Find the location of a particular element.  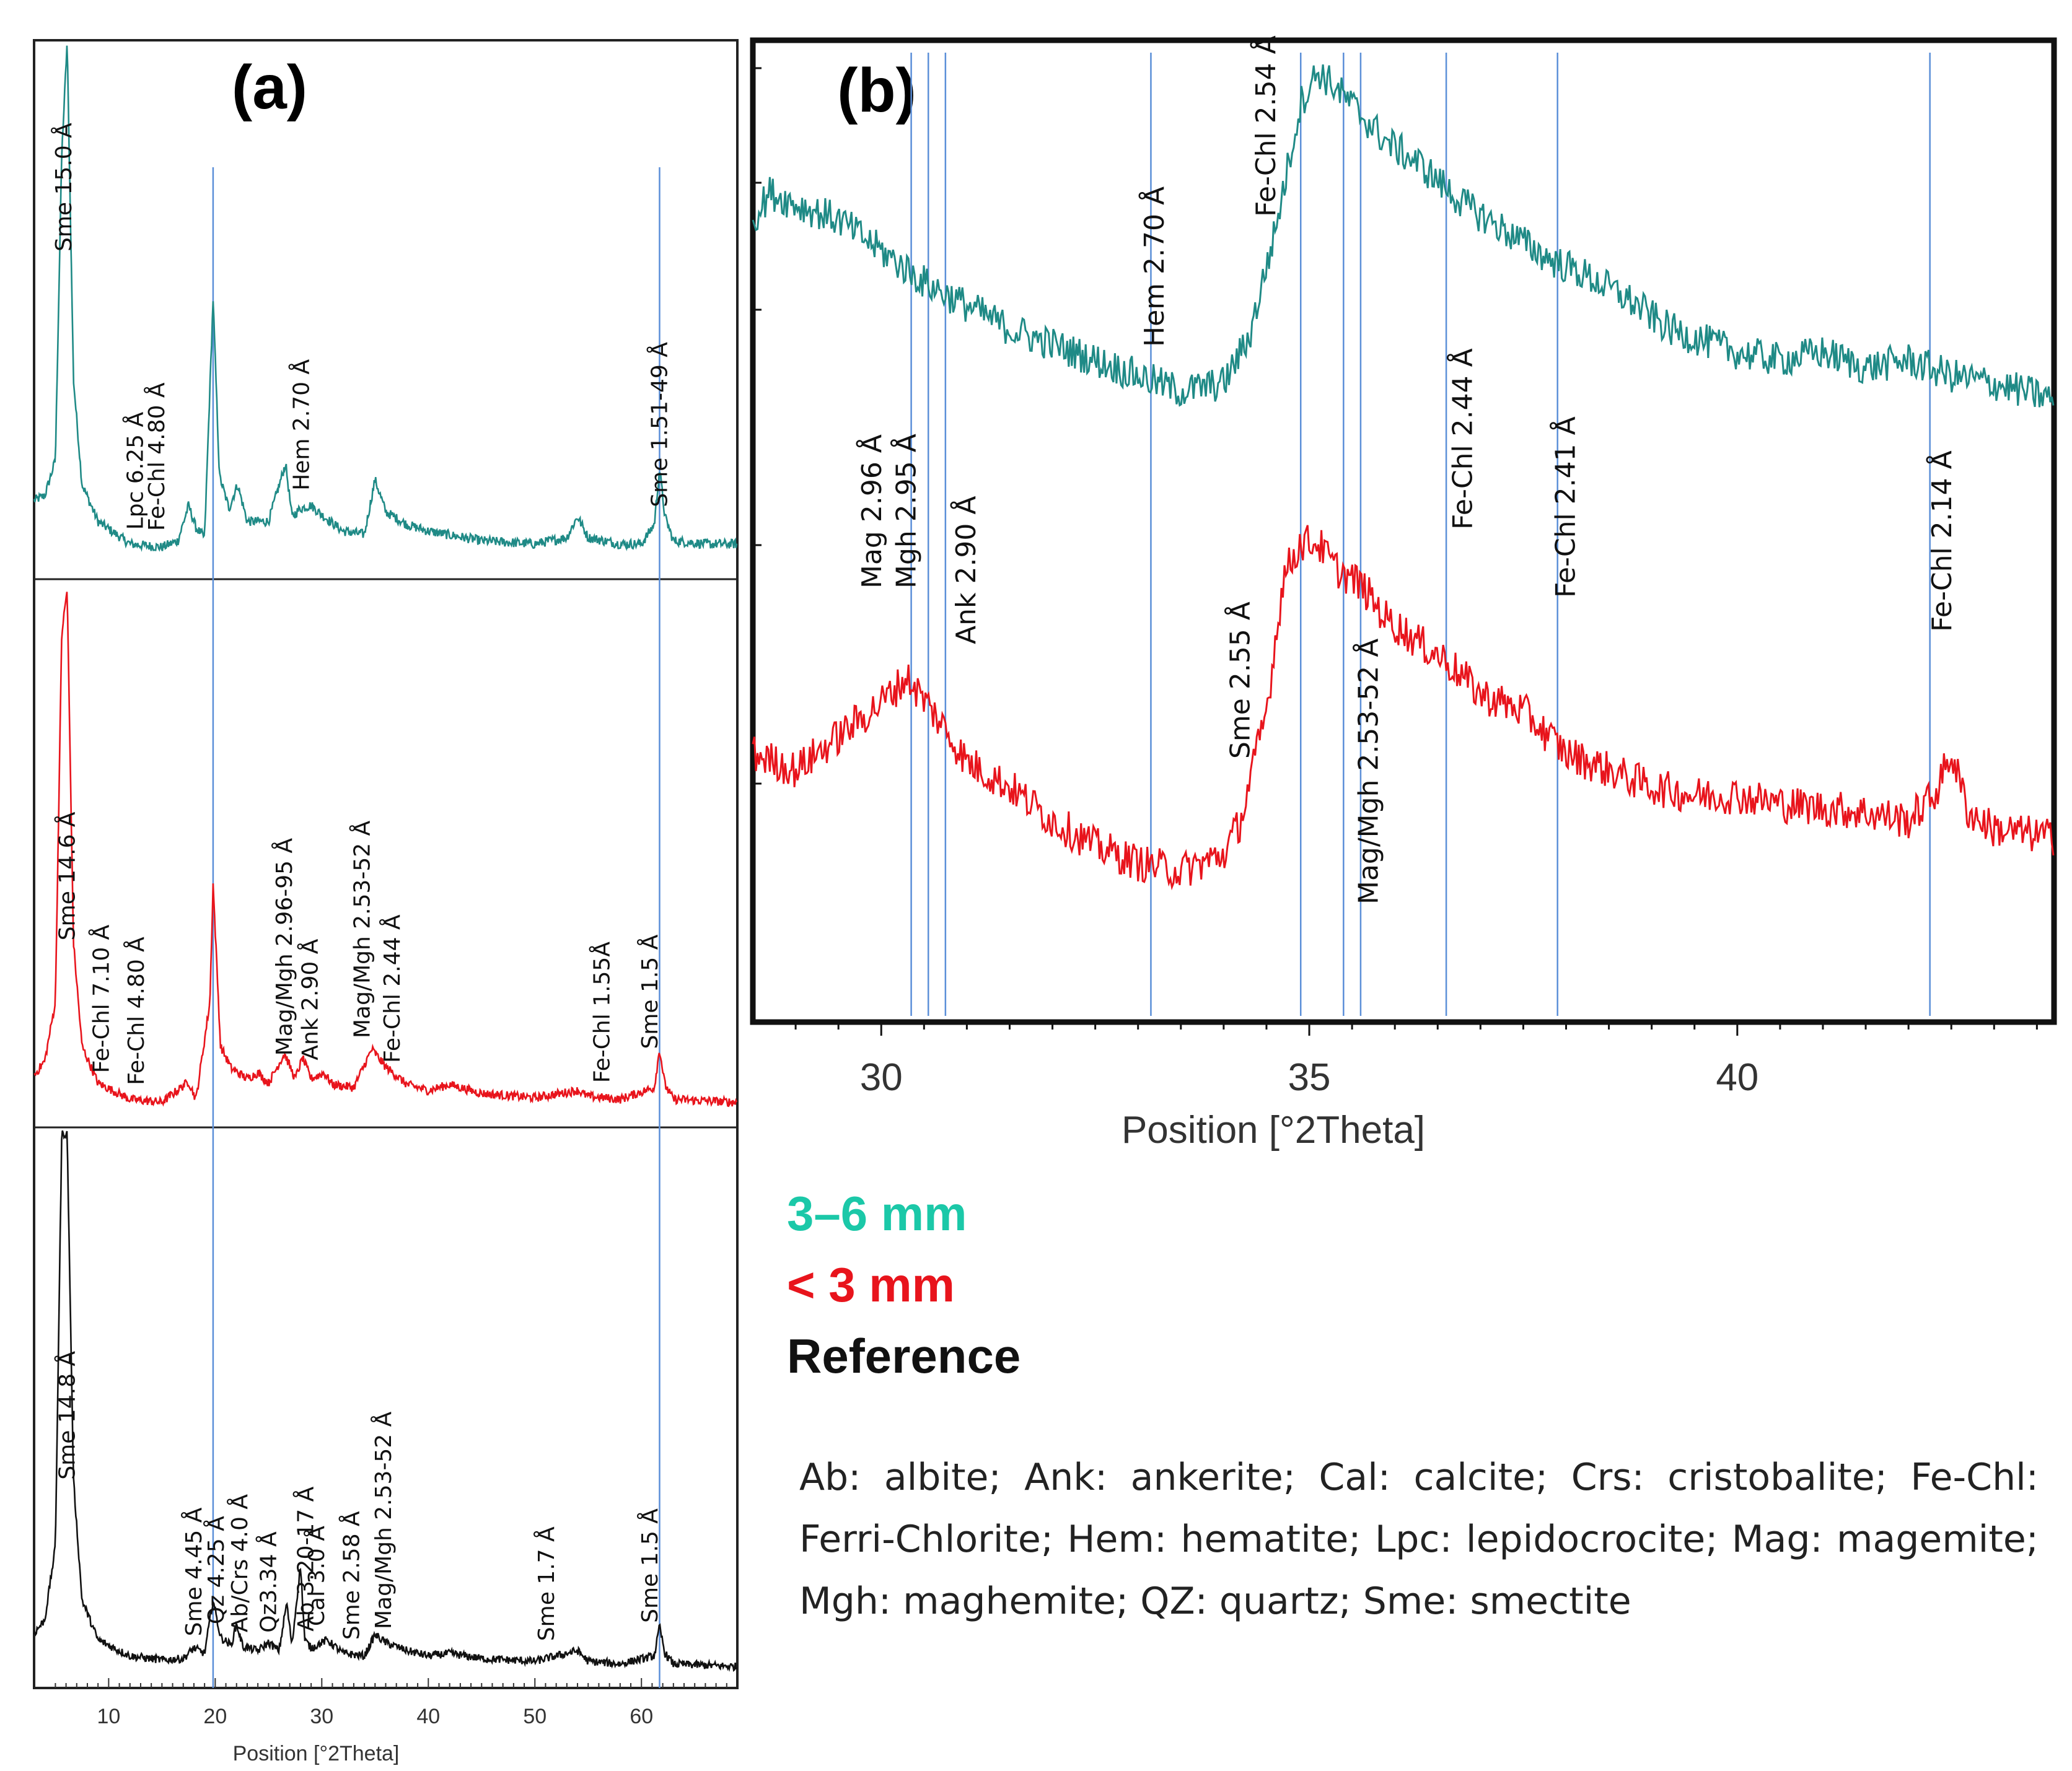

x-tick-label-a: 10 is located at coordinates (108, 1716).